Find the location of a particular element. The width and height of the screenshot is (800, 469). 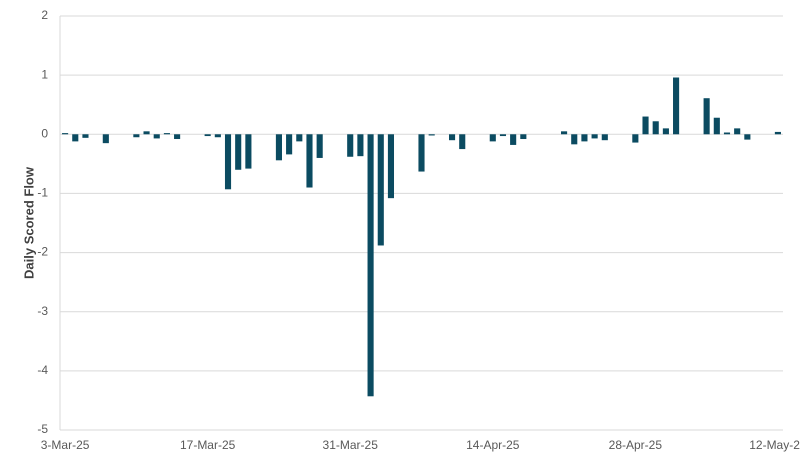

y-tick-label: 2 is located at coordinates (44, 15).